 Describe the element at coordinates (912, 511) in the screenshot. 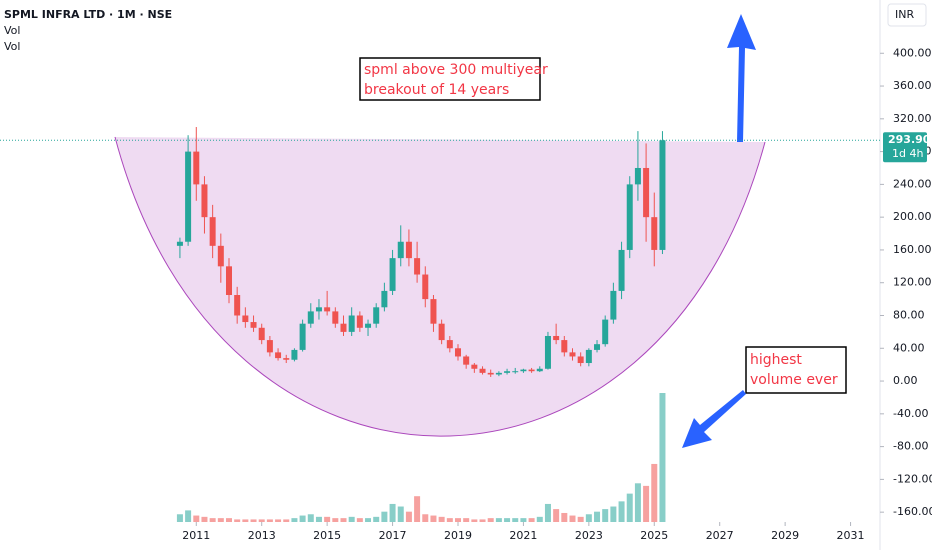

I see `y-tick-label: -160.00` at that location.